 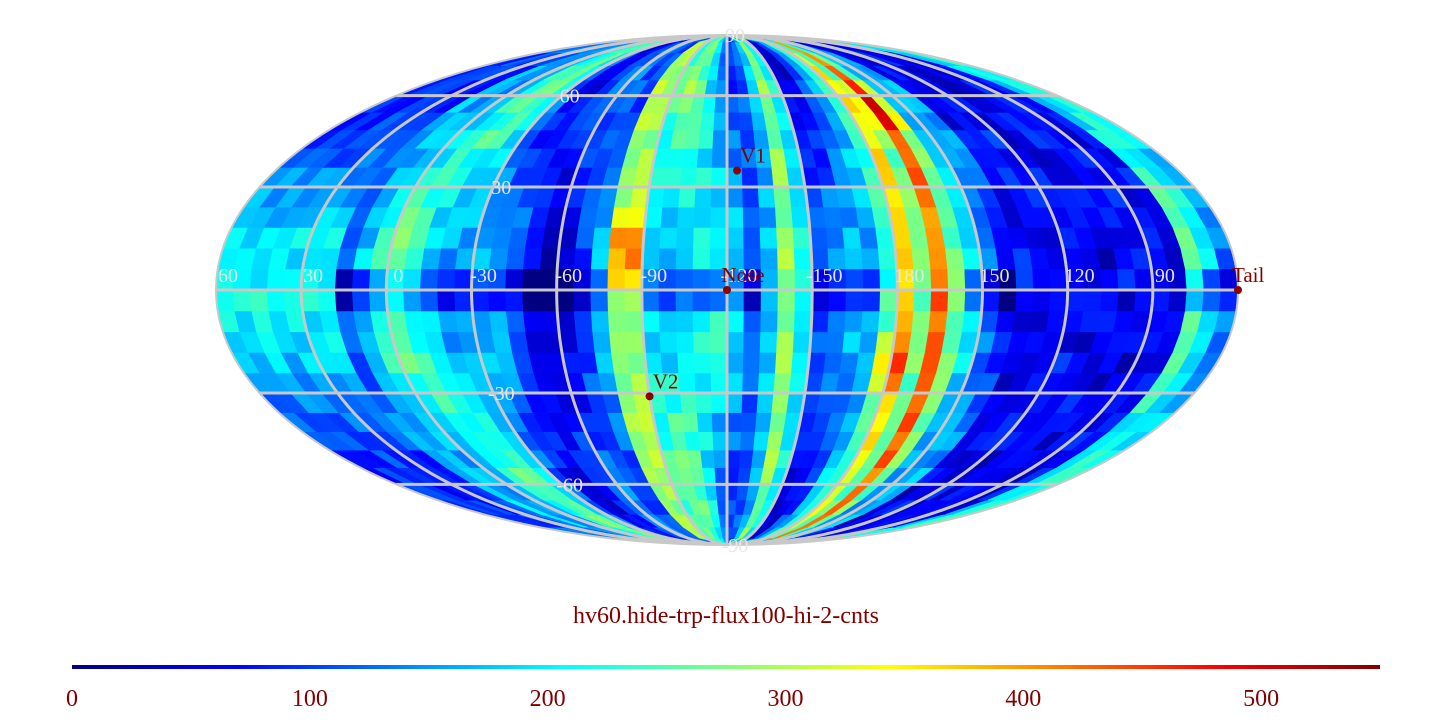 What do you see at coordinates (309, 699) in the screenshot?
I see `colorbar-tick-label: 100` at bounding box center [309, 699].